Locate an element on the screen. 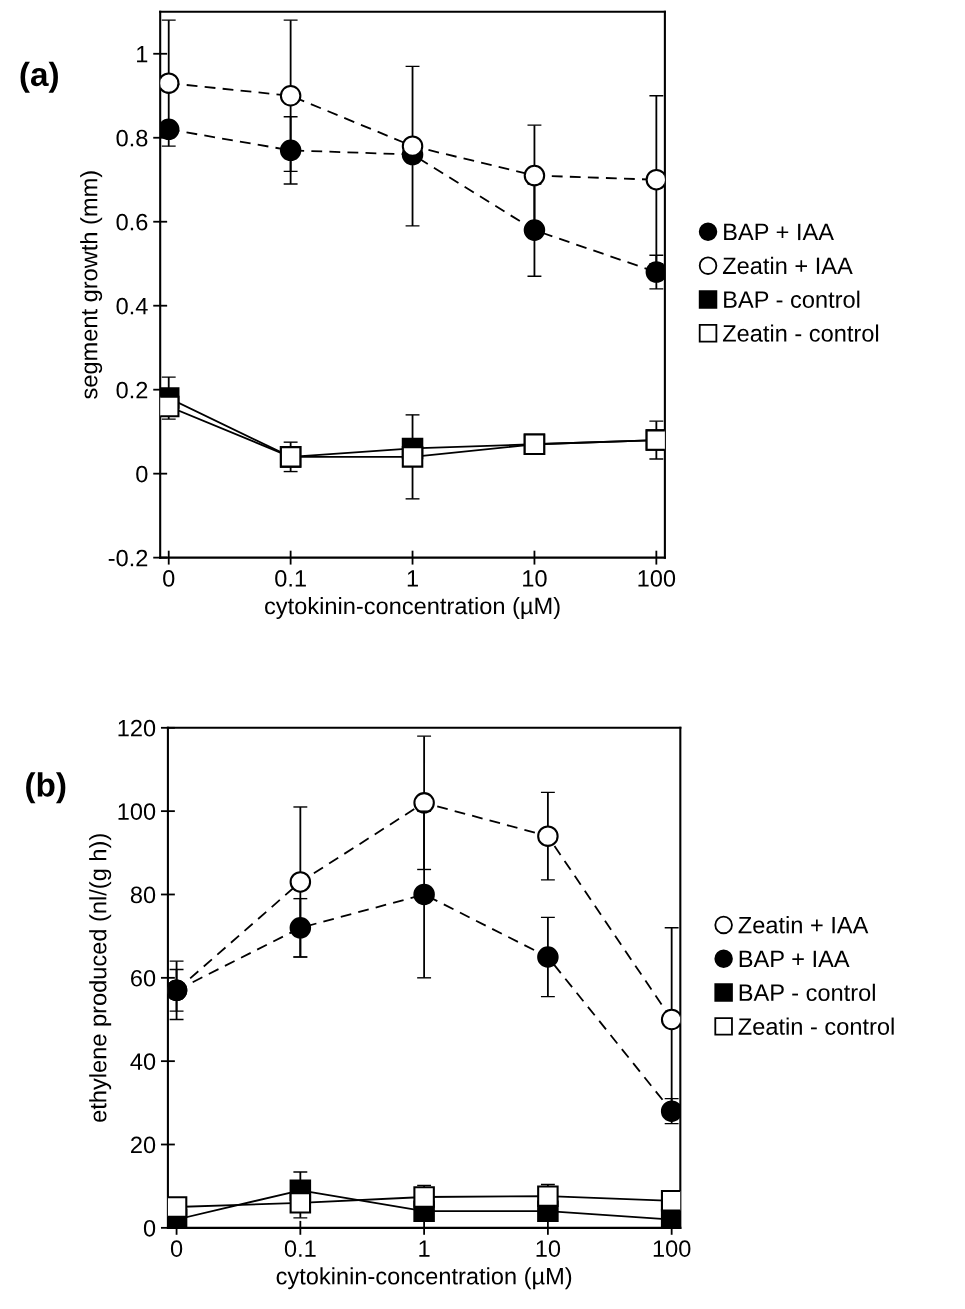 This screenshot has height=1309, width=965. y-tick-label: 0.8 is located at coordinates (132, 138).